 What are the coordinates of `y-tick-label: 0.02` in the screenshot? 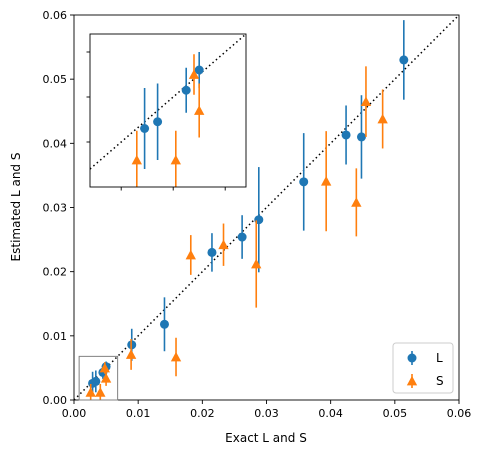 It's located at (55, 272).